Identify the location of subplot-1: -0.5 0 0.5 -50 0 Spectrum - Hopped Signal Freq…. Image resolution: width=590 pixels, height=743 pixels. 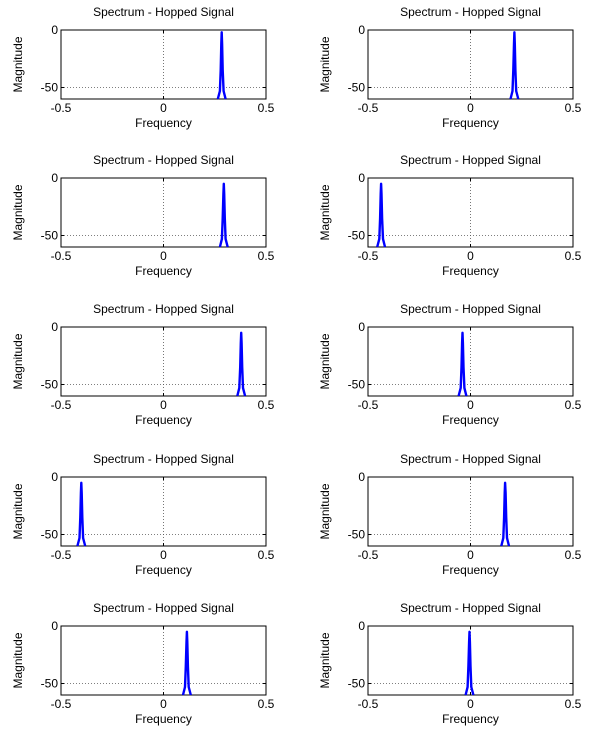
(143, 67).